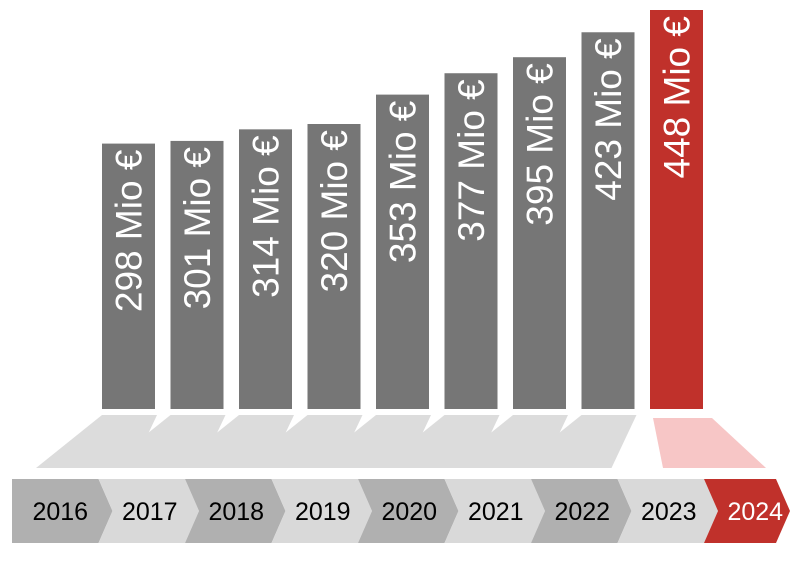 This screenshot has width=800, height=563. I want to click on year-label-2021: 2021, so click(496, 512).